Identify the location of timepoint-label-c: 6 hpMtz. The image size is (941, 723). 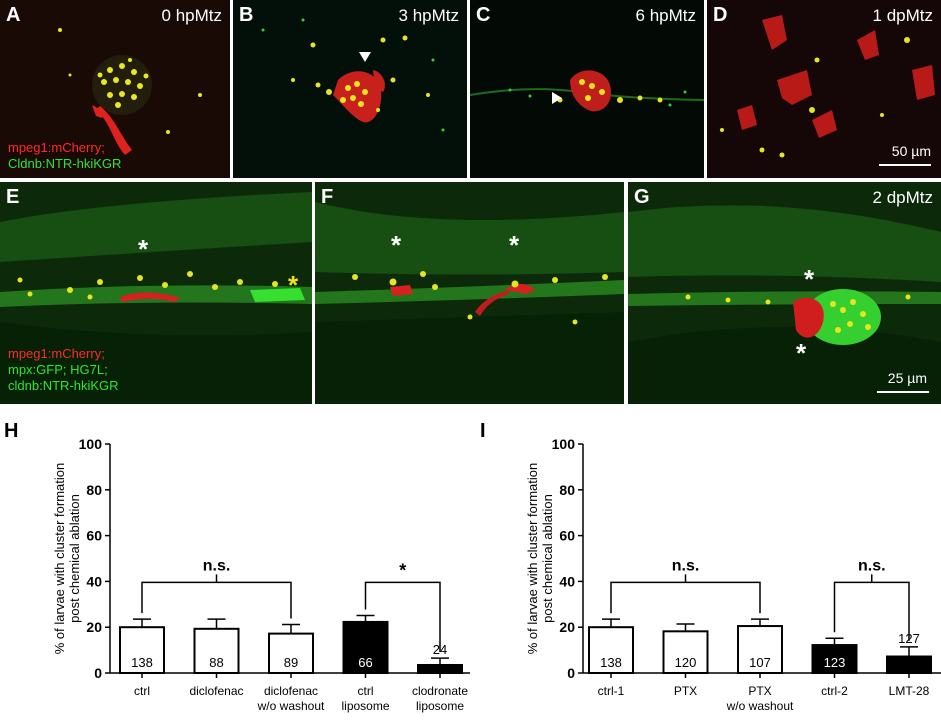
(665, 15).